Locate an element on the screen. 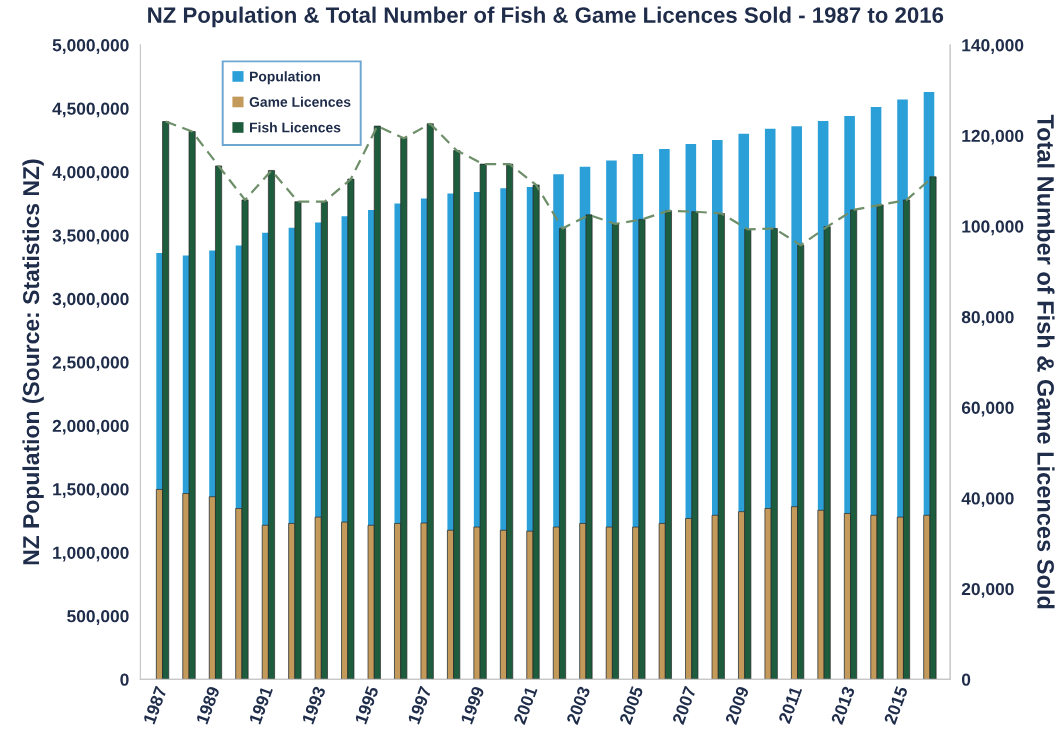 Image resolution: width=1064 pixels, height=749 pixels. y2-tick-label: 80,000 is located at coordinates (987, 318).